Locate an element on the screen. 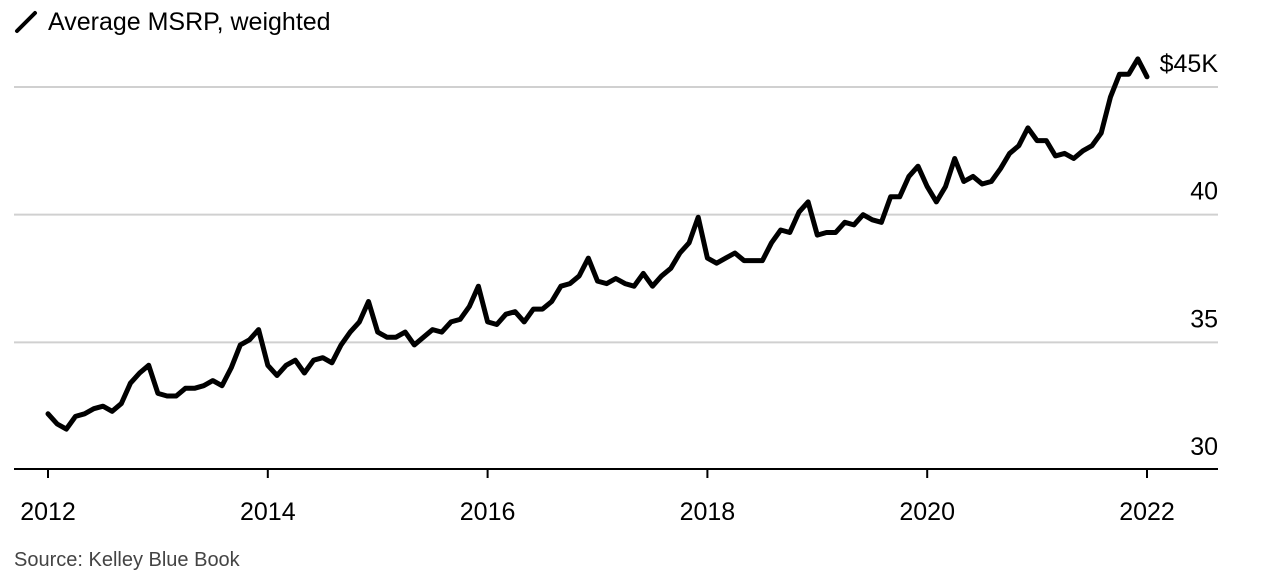 This screenshot has width=1278, height=572. x-tick-label-2022: 2022 is located at coordinates (1147, 512).